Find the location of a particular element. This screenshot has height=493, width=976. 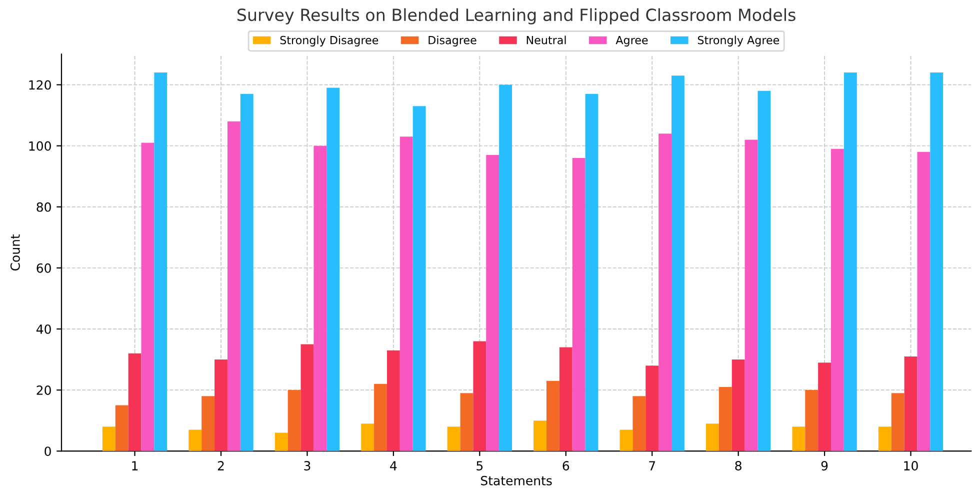

y-tick-label: 60 is located at coordinates (43, 268).